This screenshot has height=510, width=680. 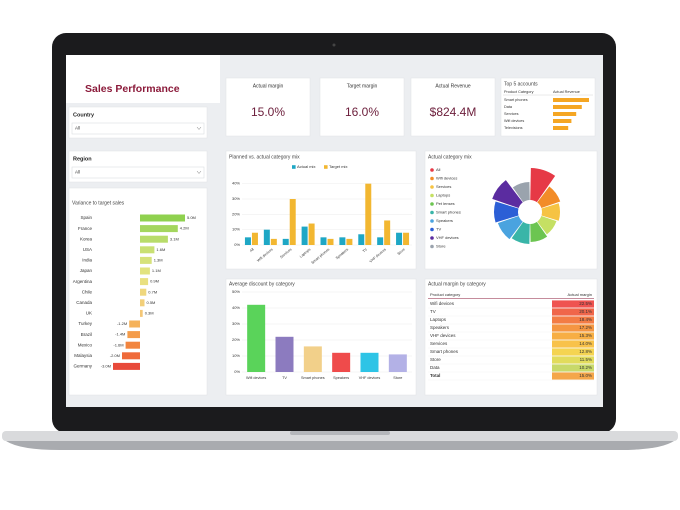 I want to click on card-title: Actual margin by category, so click(x=457, y=284).